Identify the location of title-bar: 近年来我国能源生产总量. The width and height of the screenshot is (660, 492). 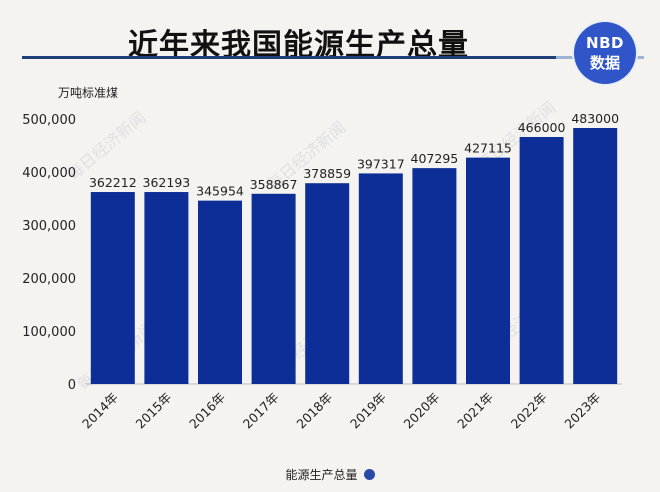
(330, 38).